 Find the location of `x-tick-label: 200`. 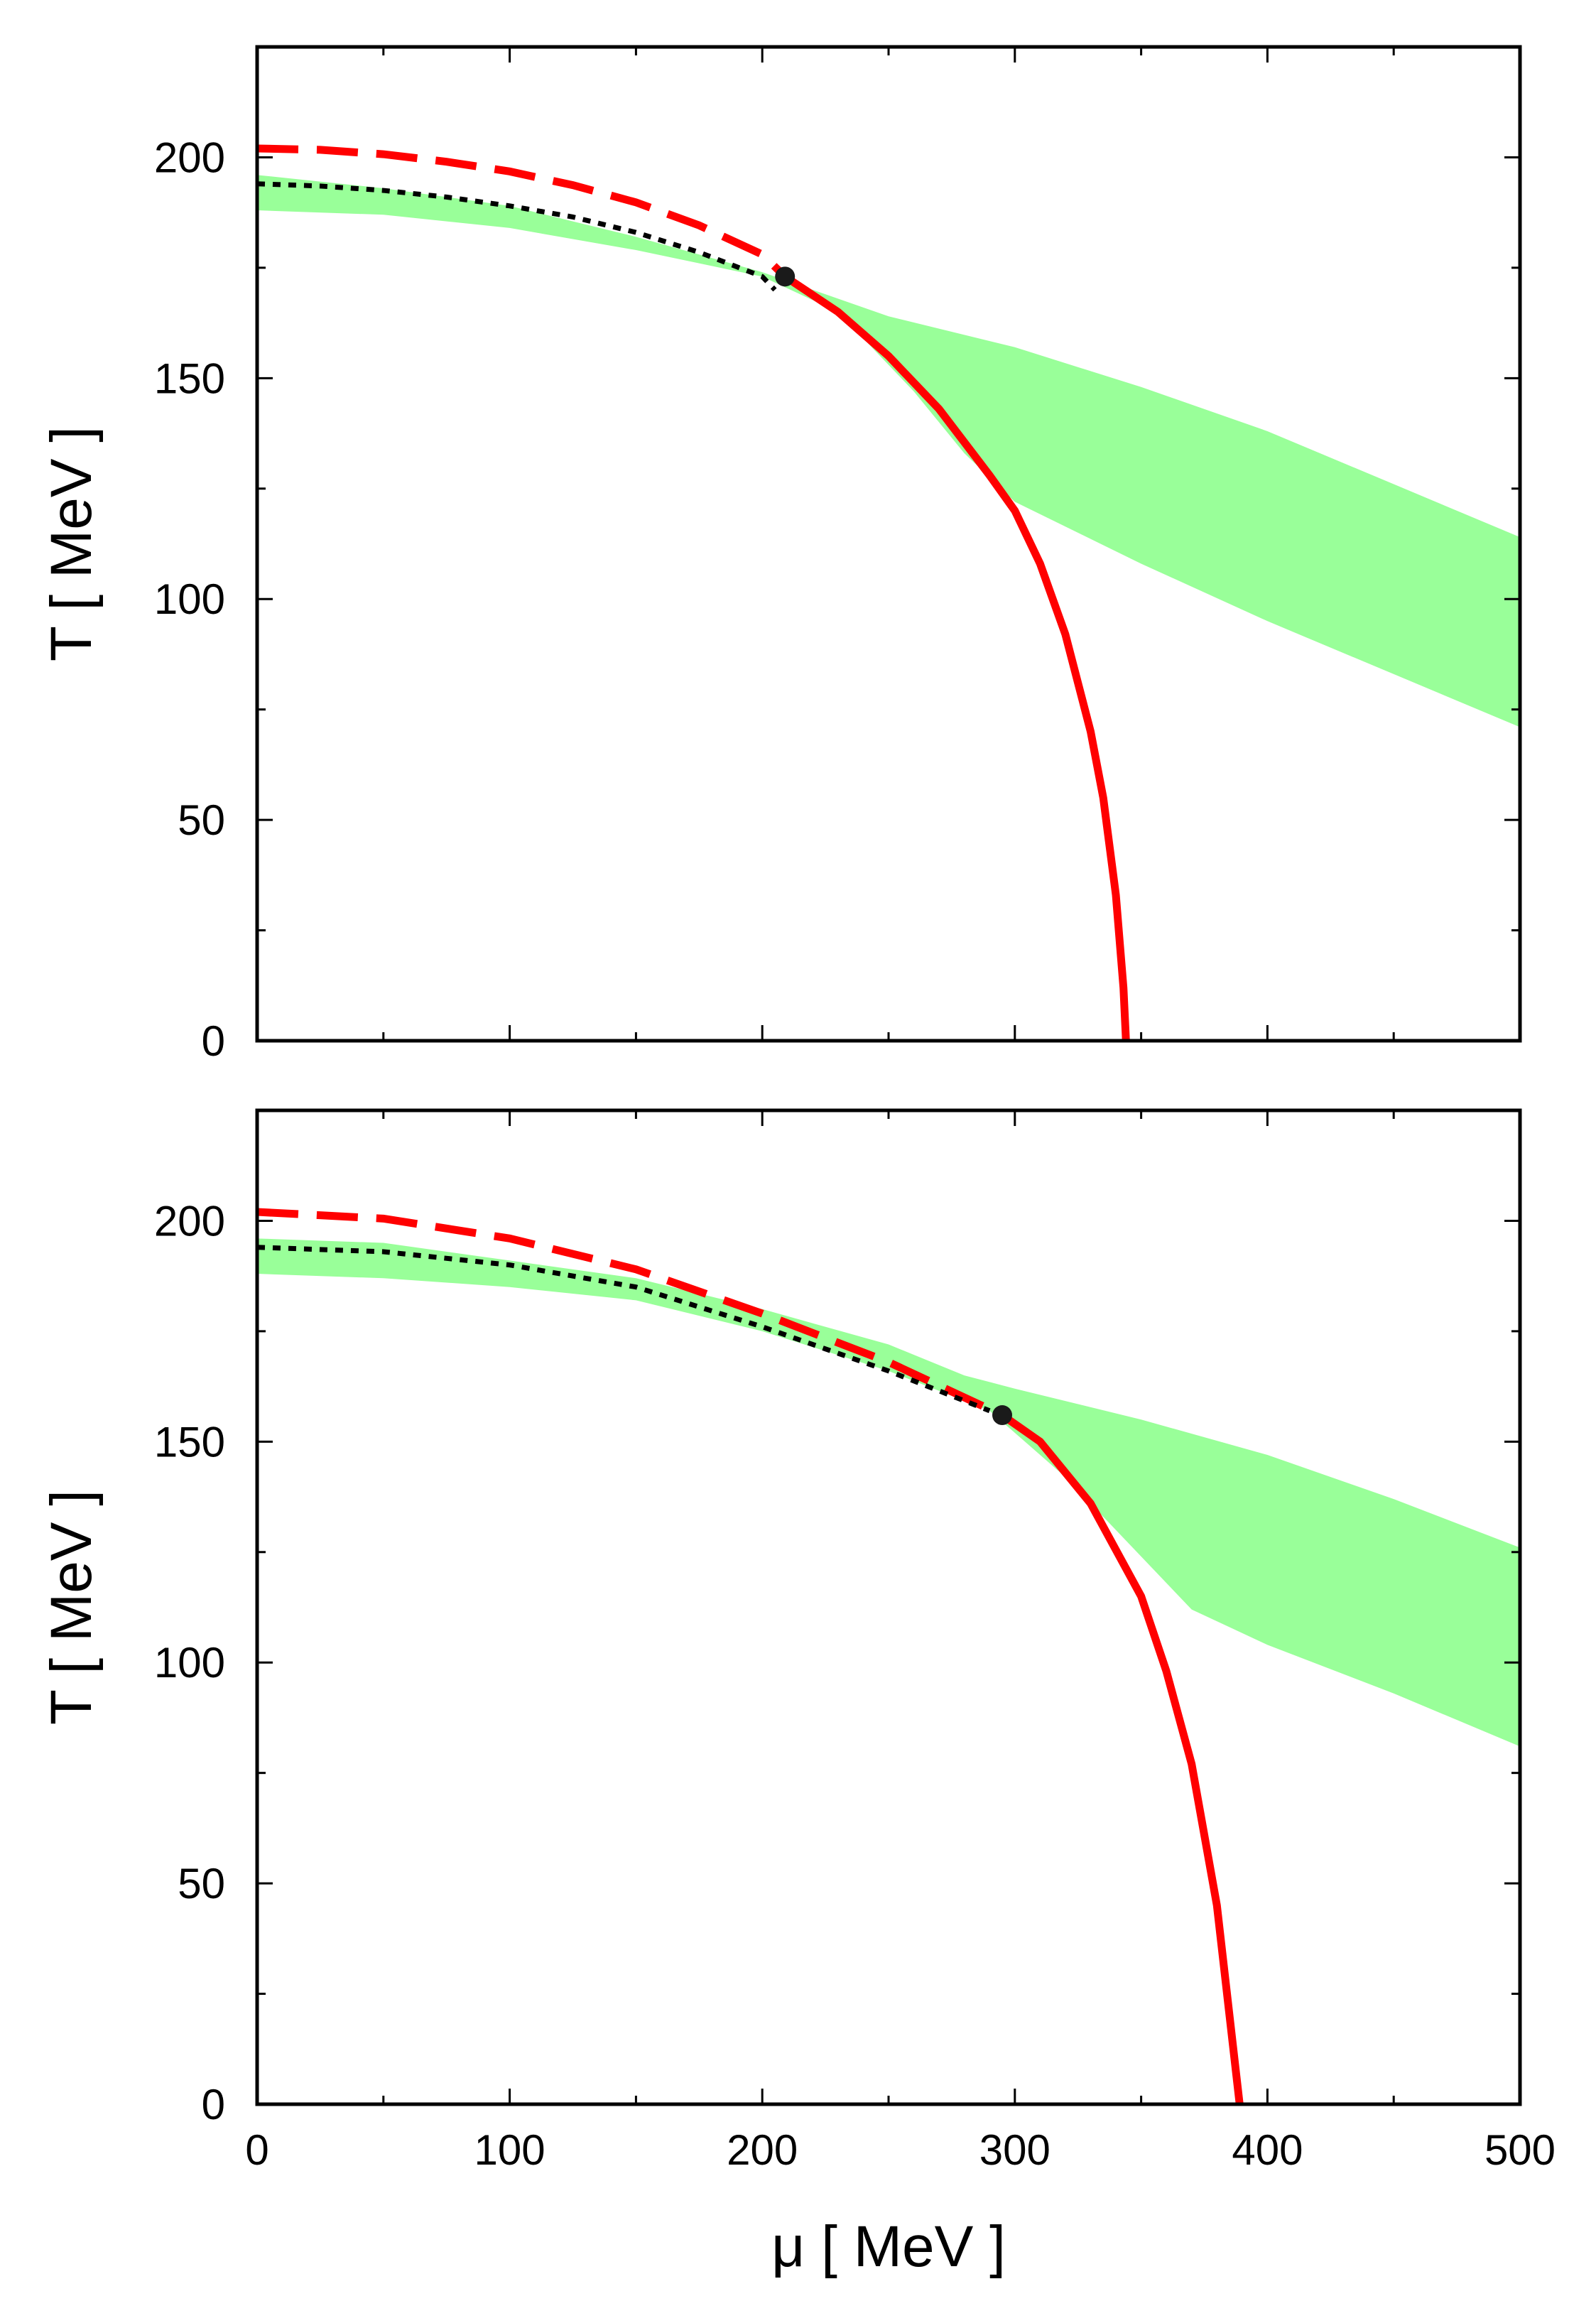

x-tick-label: 200 is located at coordinates (762, 2150).